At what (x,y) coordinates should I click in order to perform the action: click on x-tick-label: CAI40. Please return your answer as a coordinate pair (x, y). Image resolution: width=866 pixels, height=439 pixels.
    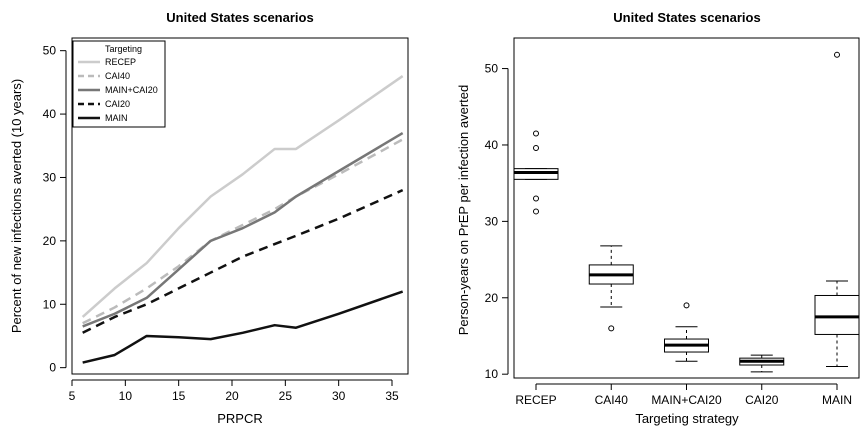
    Looking at the image, I should click on (612, 400).